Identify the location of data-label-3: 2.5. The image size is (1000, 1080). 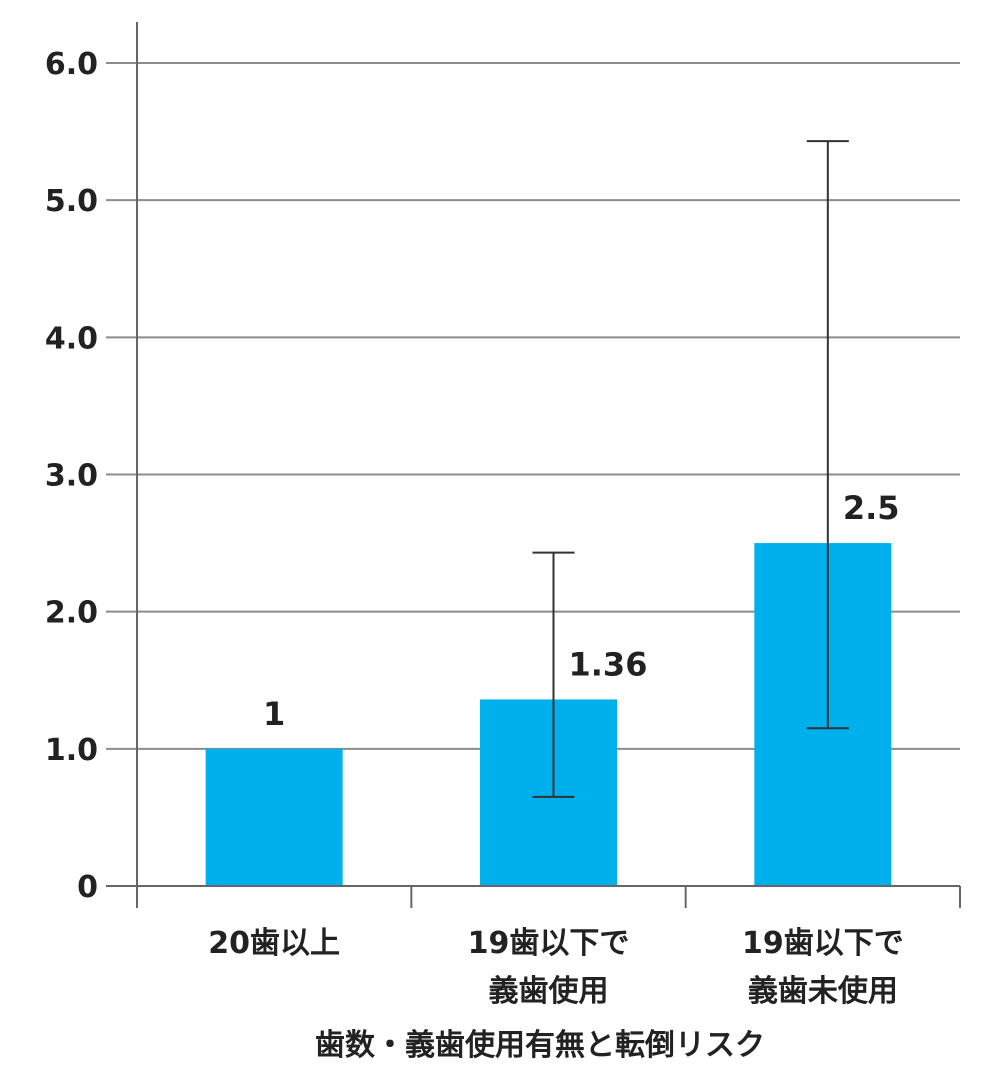
(871, 508).